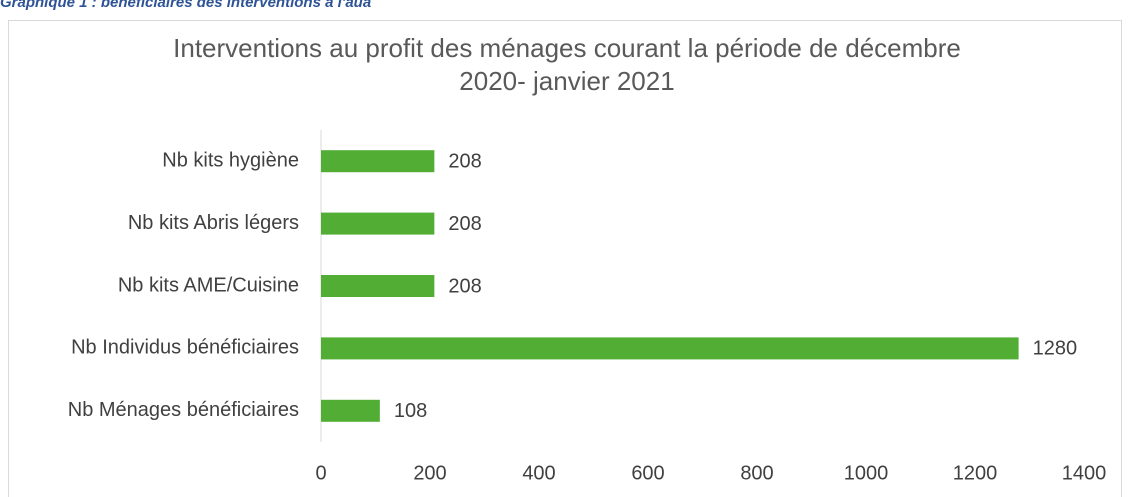 This screenshot has width=1134, height=497. I want to click on x-tick-label: 200, so click(429, 473).